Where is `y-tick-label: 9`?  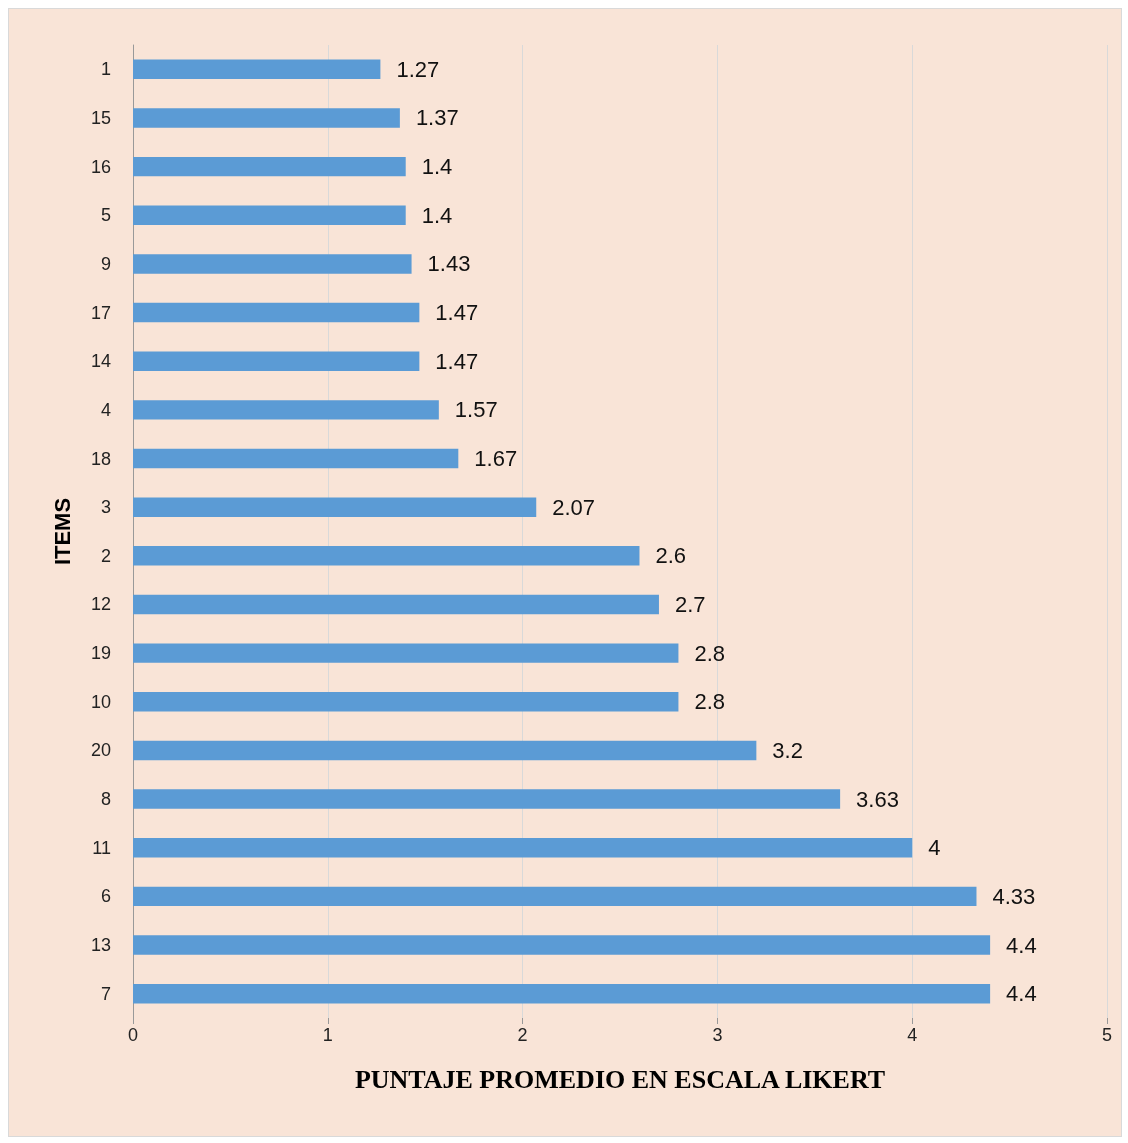
y-tick-label: 9 is located at coordinates (105, 263).